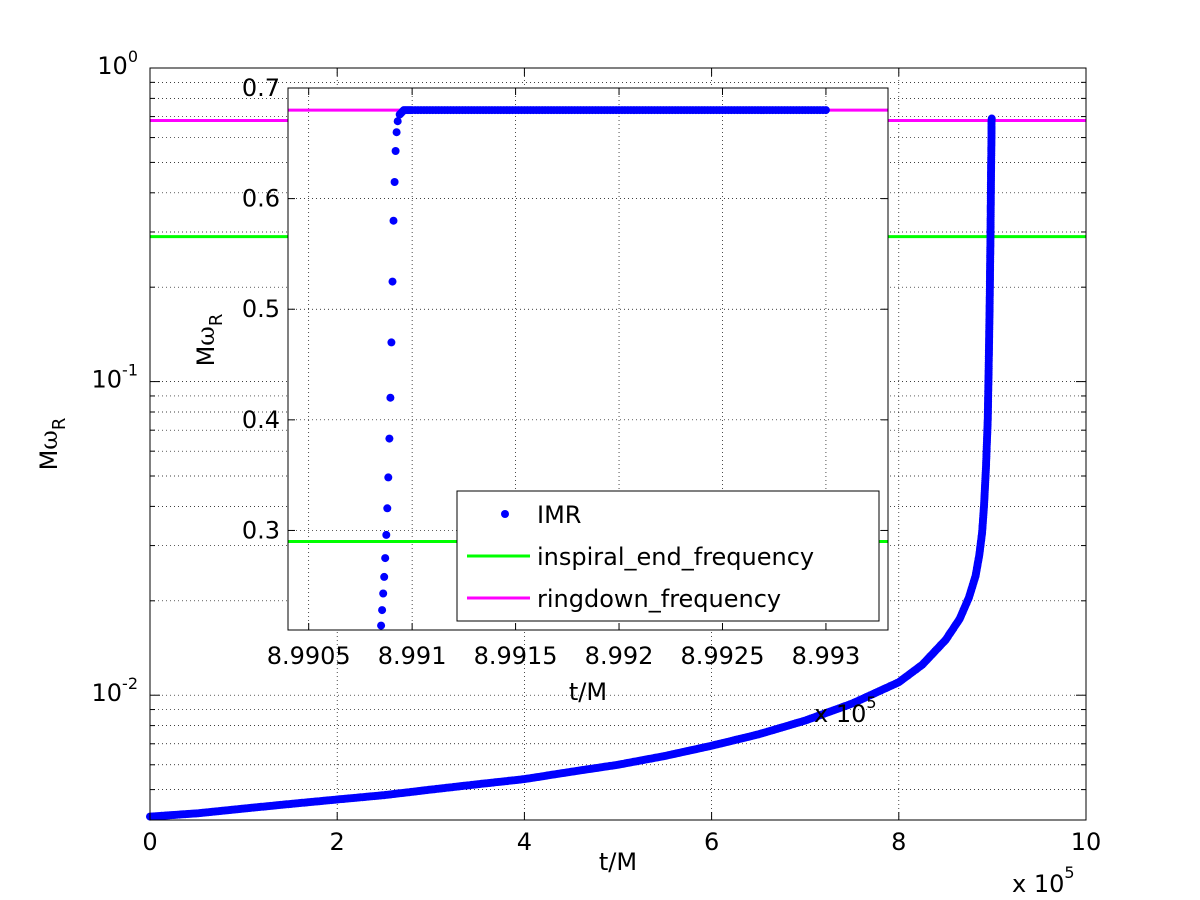 This screenshot has height=900, width=1200. Describe the element at coordinates (117, 63) in the screenshot. I see `main-y-tick-label: 10⁰` at that location.